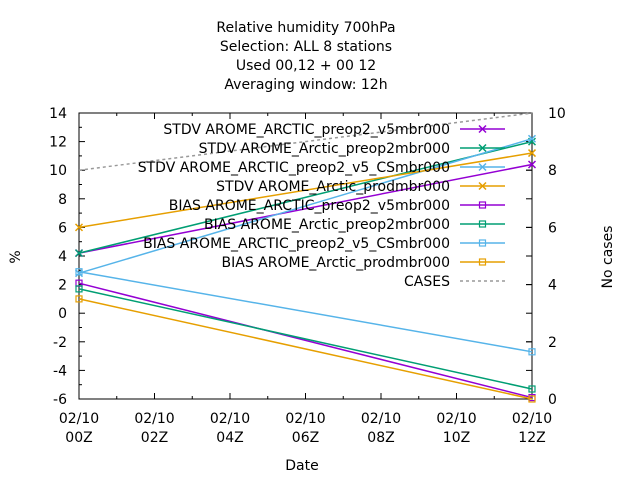 The width and height of the screenshot is (640, 480). What do you see at coordinates (306, 66) in the screenshot?
I see `title-line: Used 00,12 + 00 12` at bounding box center [306, 66].